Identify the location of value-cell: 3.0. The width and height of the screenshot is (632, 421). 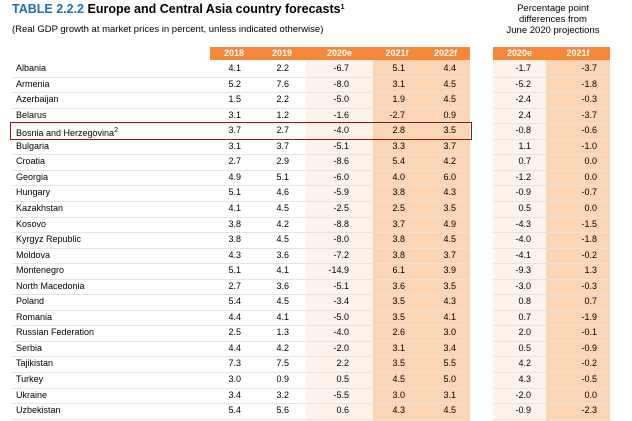
(234, 379).